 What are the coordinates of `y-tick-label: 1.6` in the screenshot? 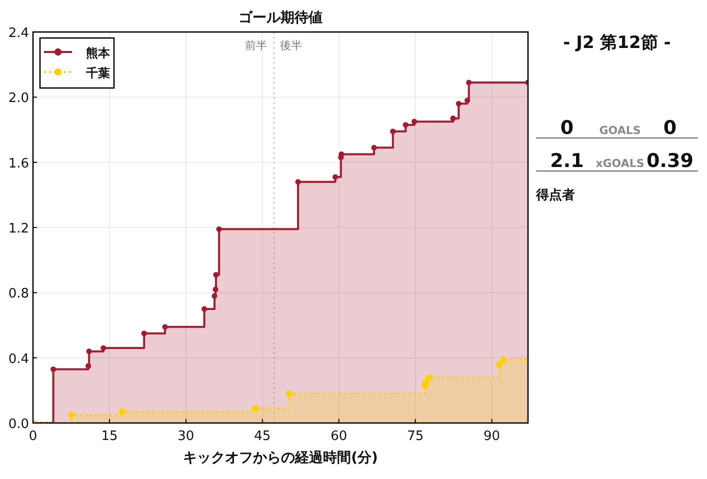 It's located at (18, 164).